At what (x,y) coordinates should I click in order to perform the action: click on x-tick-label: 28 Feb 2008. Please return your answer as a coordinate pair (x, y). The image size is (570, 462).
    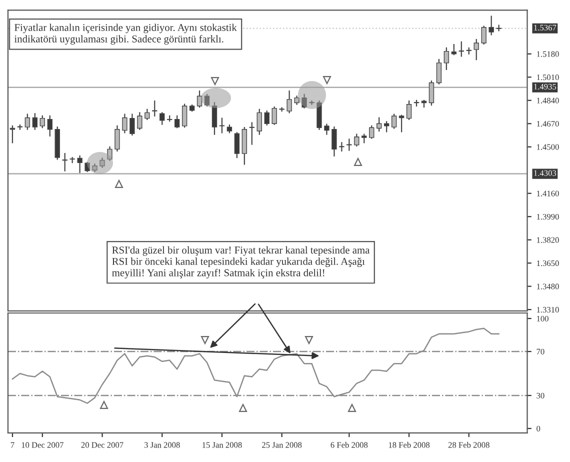
    Looking at the image, I should click on (469, 445).